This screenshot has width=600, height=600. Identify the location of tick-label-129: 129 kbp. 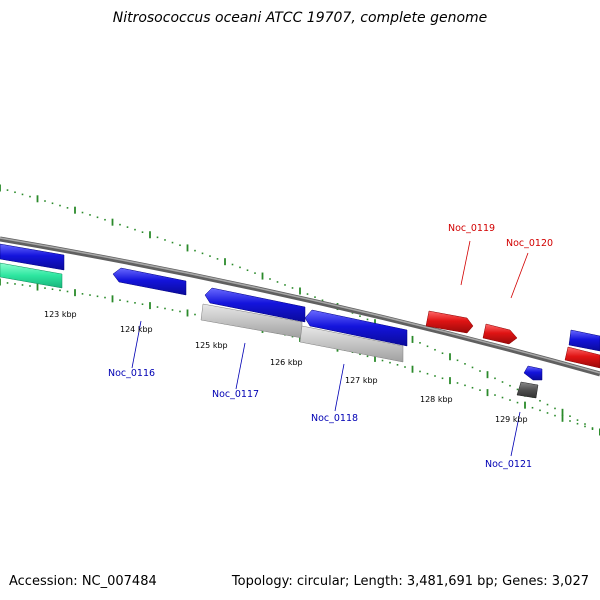
(511, 419).